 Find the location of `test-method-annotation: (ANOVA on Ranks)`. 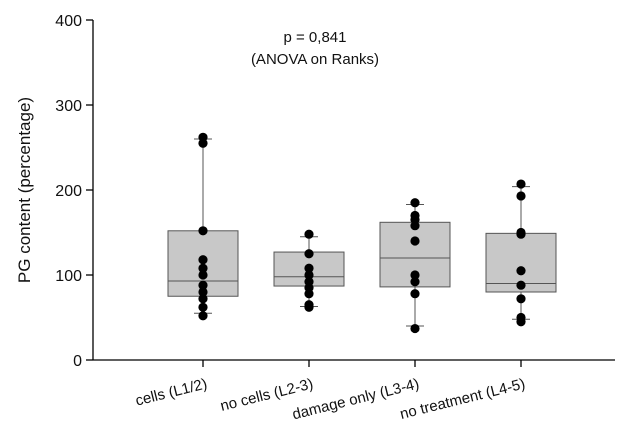

test-method-annotation: (ANOVA on Ranks) is located at coordinates (315, 59).